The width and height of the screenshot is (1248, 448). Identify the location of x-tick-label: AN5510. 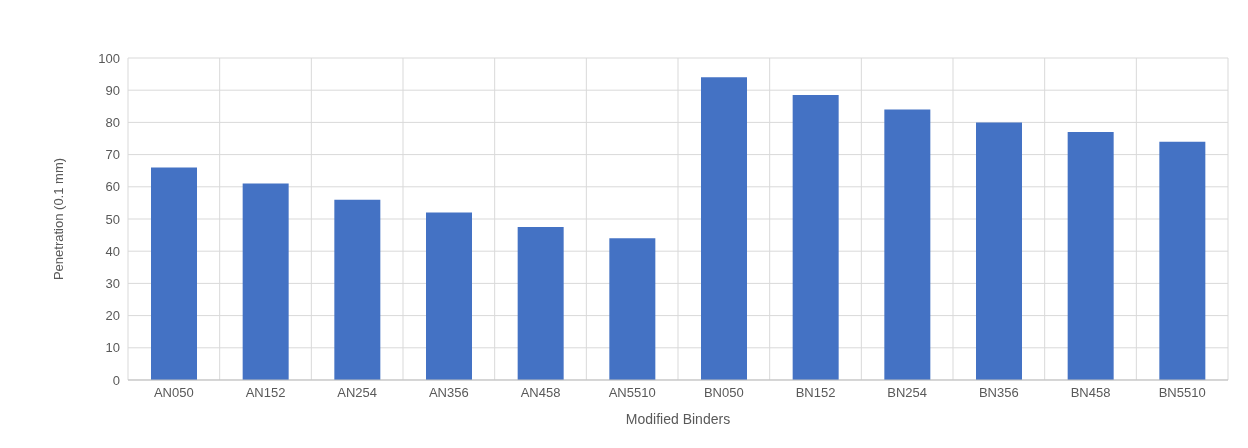
(632, 393).